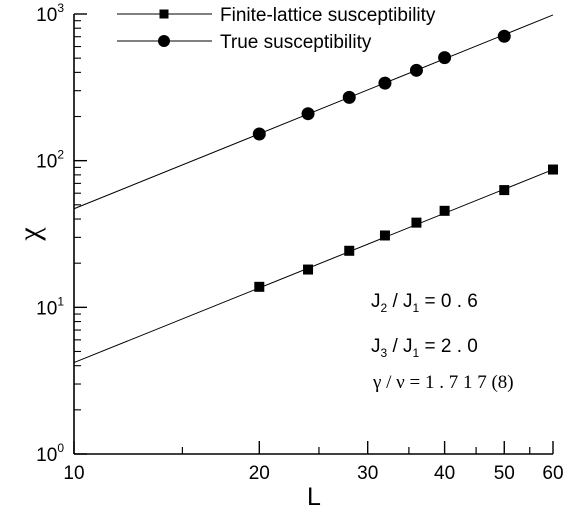 This screenshot has height=519, width=568. I want to click on annotation-j1-subscript: 1, so click(416, 308).